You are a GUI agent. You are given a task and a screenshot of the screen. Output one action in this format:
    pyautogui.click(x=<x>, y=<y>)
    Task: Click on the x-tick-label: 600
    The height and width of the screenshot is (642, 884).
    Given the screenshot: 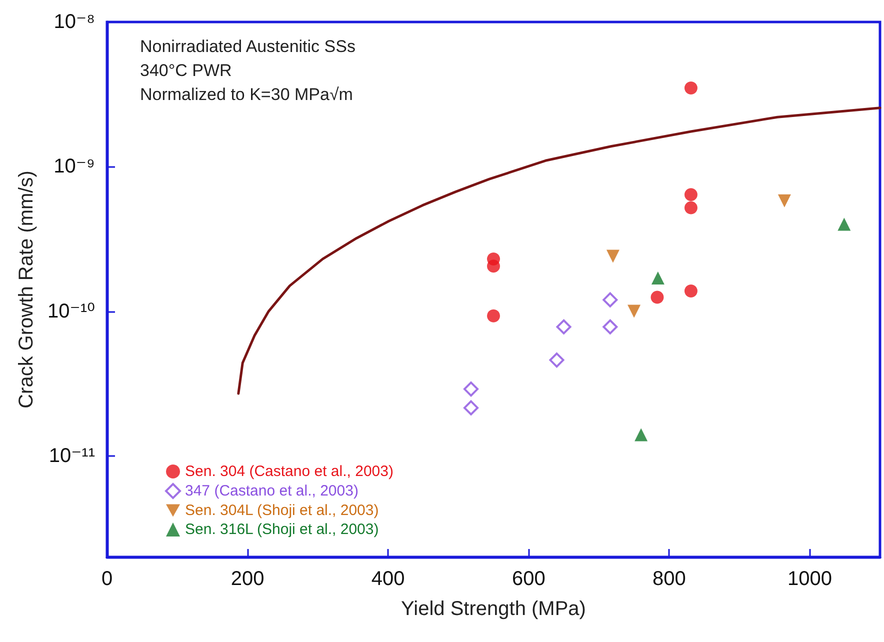 What is the action you would take?
    pyautogui.click(x=529, y=579)
    